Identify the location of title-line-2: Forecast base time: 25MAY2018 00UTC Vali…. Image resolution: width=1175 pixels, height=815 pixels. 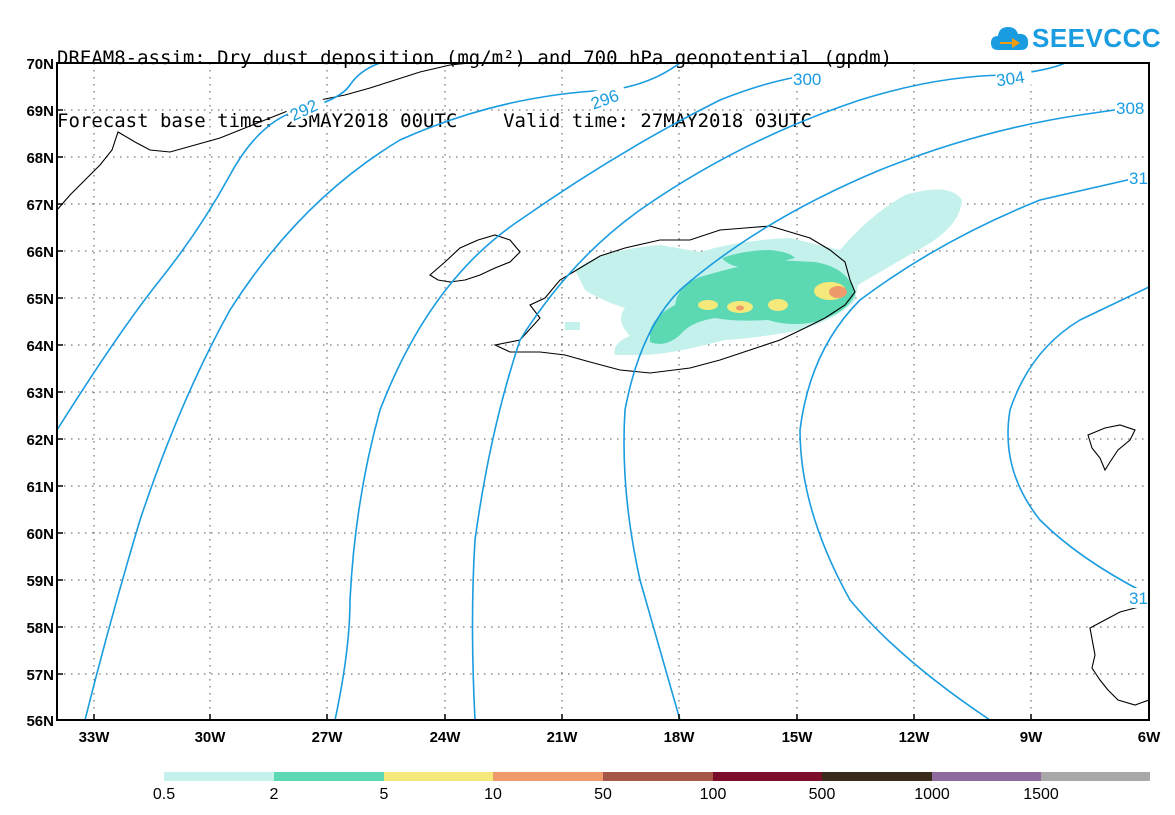
(434, 121).